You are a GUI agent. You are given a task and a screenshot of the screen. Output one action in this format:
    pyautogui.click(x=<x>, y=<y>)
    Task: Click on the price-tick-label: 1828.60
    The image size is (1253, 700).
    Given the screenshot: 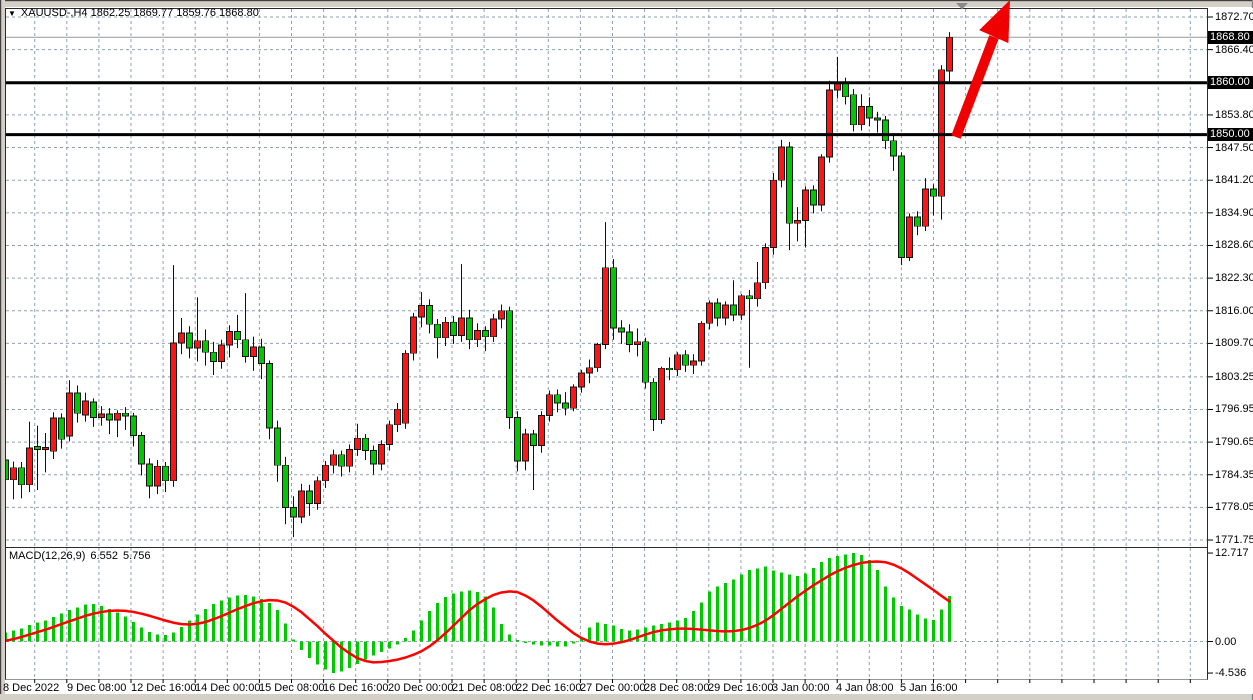 What is the action you would take?
    pyautogui.click(x=1234, y=245)
    